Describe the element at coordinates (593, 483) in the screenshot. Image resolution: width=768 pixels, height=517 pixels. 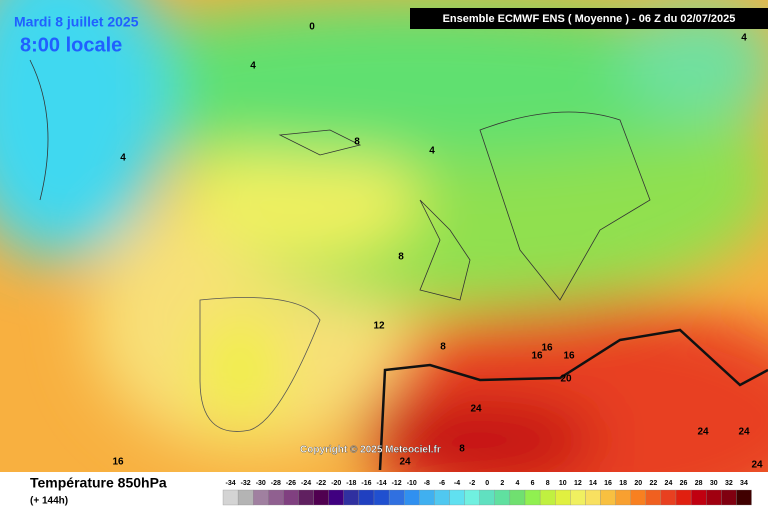
I see `scale-label: 14` at that location.